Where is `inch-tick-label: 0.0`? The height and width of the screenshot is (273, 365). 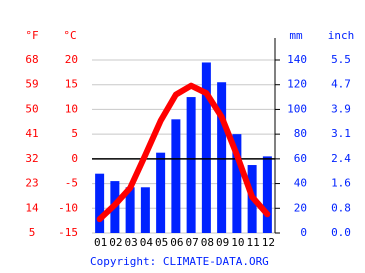
inch-tick-label: 0.0 is located at coordinates (341, 232).